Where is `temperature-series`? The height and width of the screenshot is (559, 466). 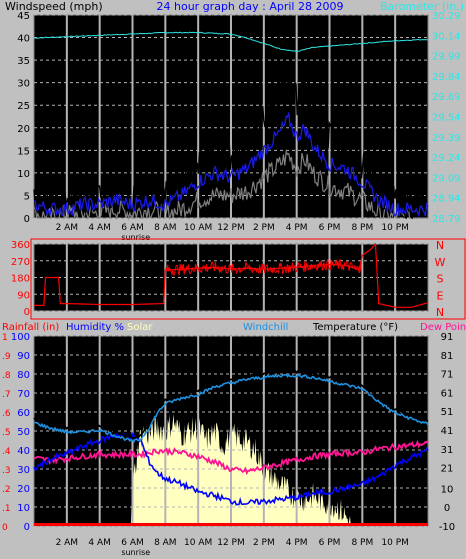 temperature-series is located at coordinates (231, 404).